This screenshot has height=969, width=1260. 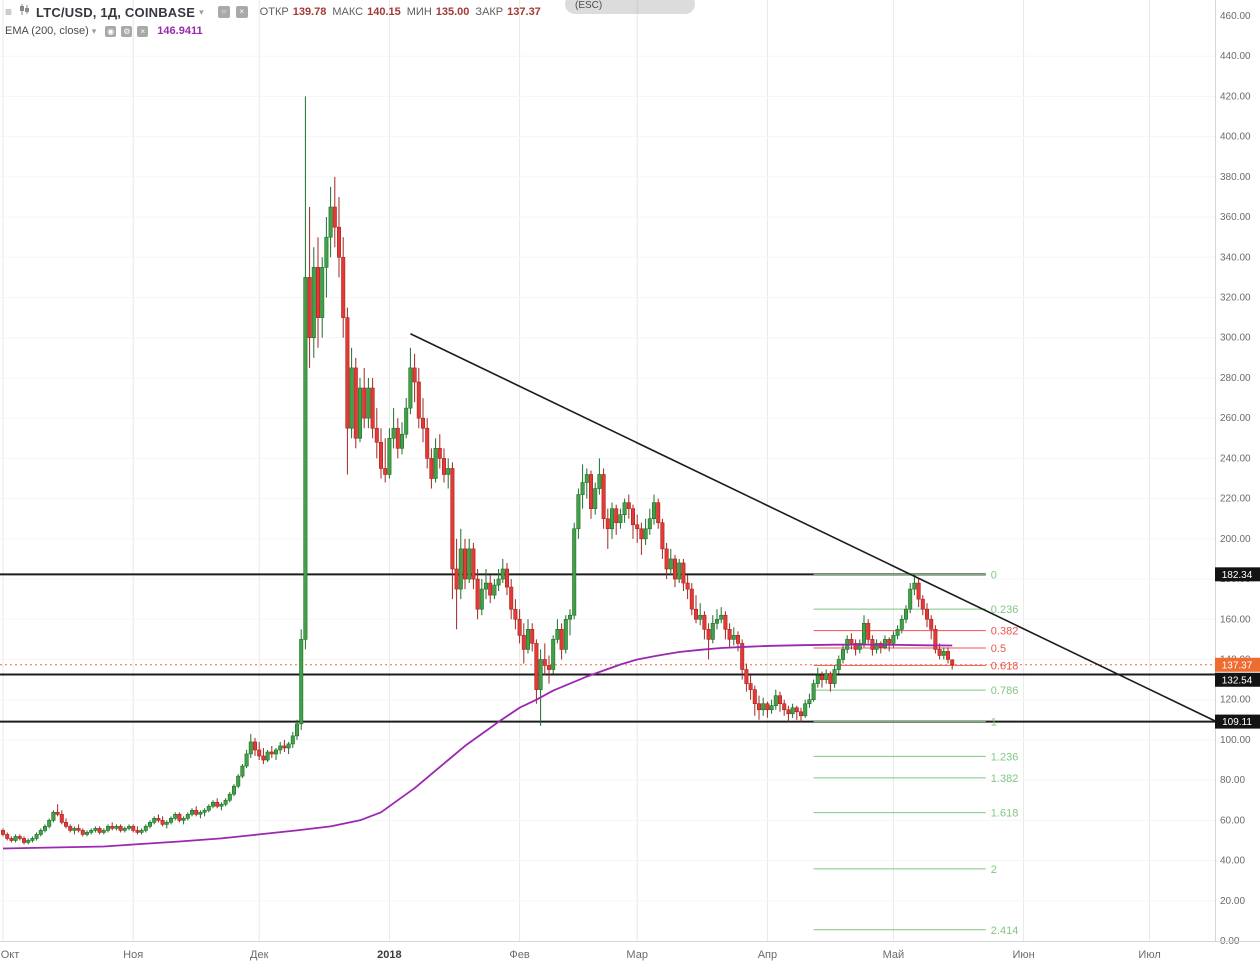 What do you see at coordinates (24, 12) in the screenshot?
I see `chart-type-icon` at bounding box center [24, 12].